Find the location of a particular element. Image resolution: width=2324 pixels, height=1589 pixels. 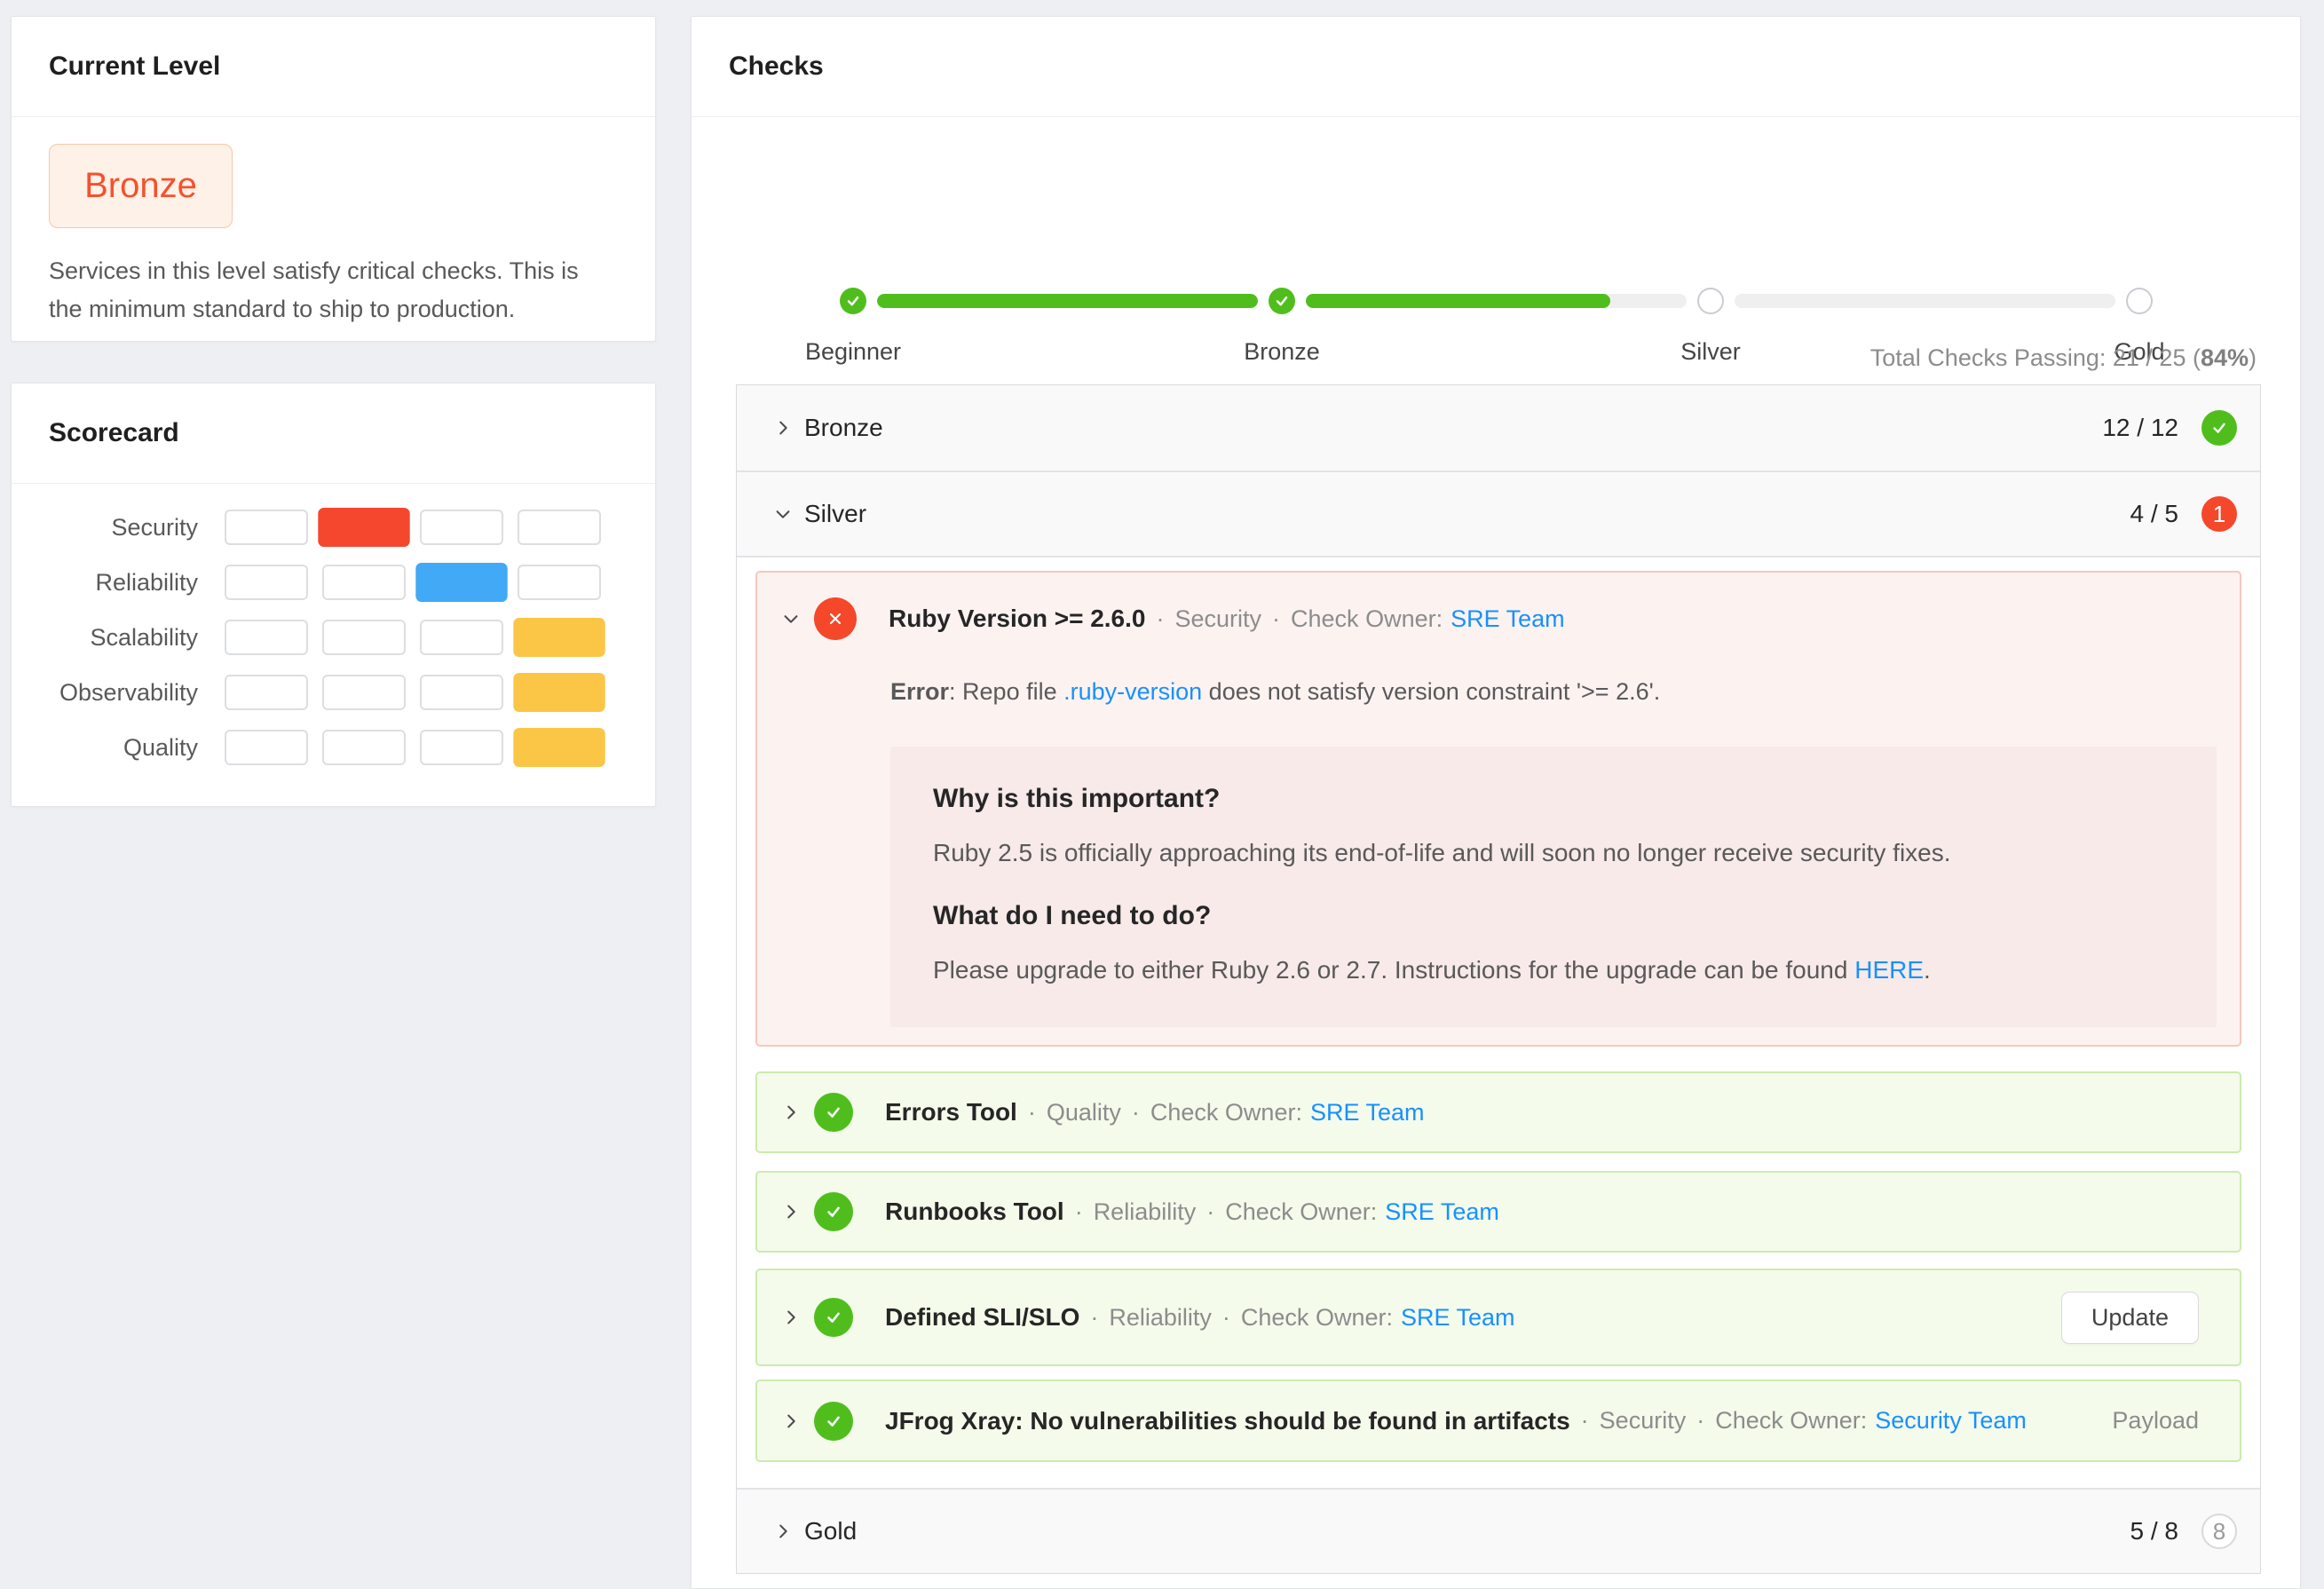

scorecard-row-label: Observability is located at coordinates (128, 692).